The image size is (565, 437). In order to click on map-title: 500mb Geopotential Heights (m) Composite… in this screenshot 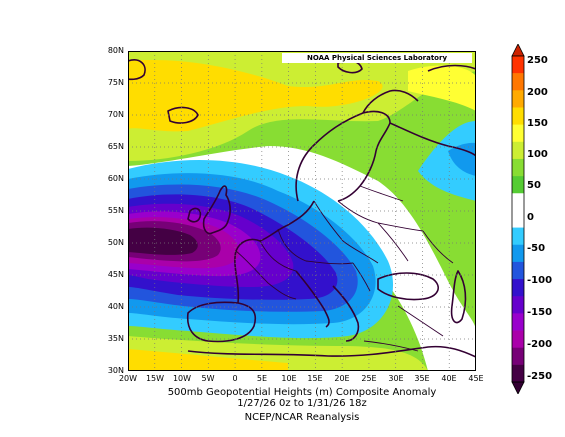, I will do `click(302, 392)`.